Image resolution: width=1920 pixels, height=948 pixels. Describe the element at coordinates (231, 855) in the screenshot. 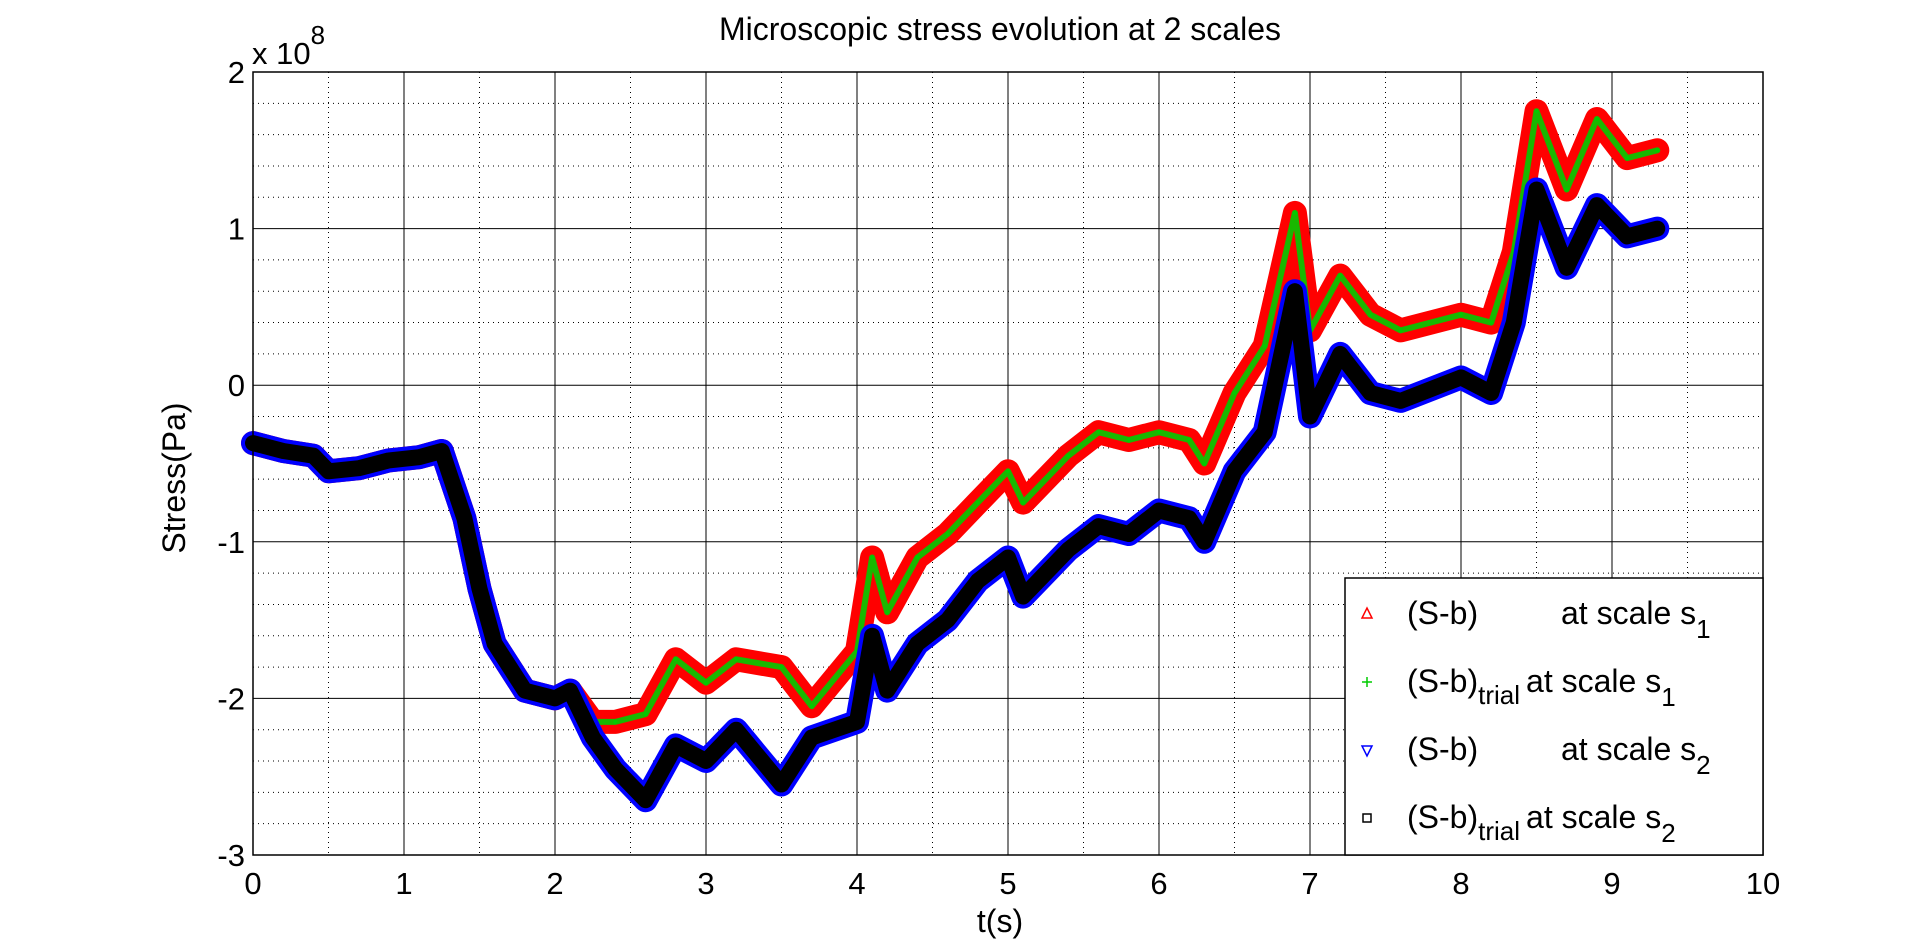

I see `y-tick-label: -3` at that location.